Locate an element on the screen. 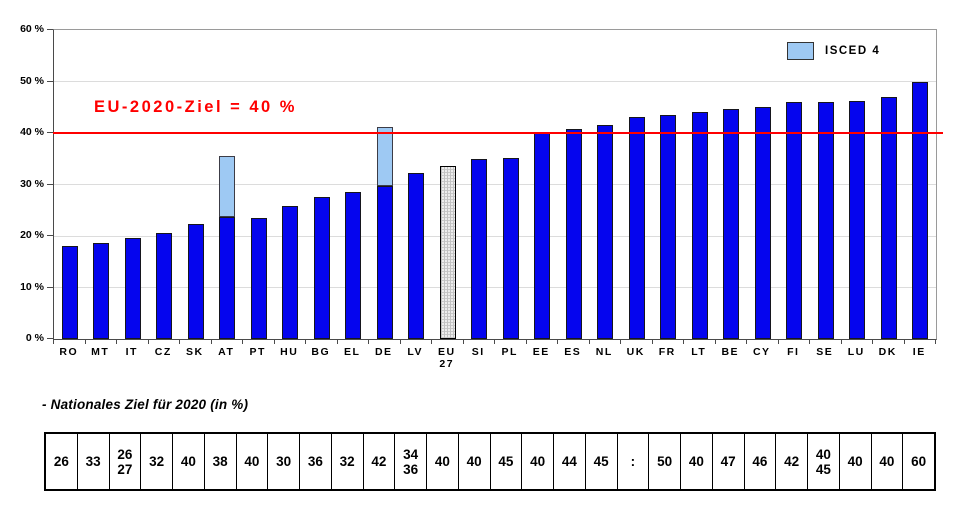 This screenshot has height=519, width=970. bar-RO is located at coordinates (69, 292).